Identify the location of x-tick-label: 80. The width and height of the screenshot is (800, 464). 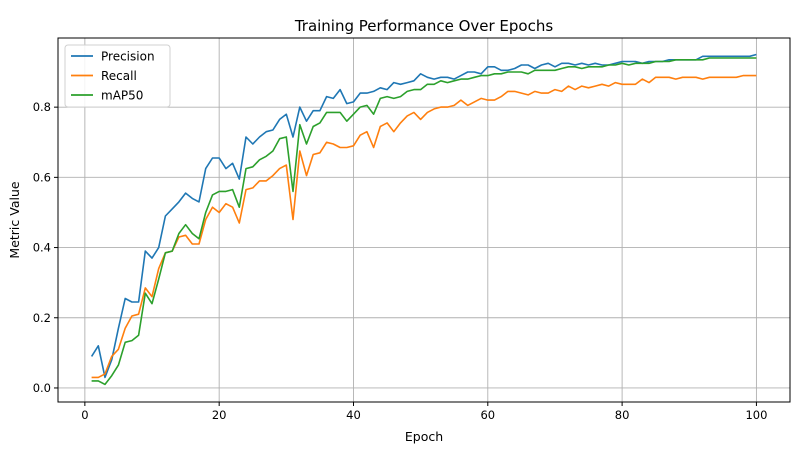
(622, 415).